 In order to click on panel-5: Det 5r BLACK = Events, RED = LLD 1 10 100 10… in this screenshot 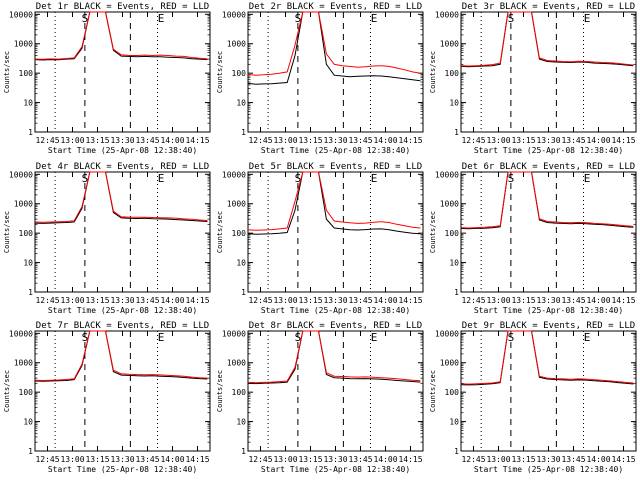, I will do `click(320, 238)`.